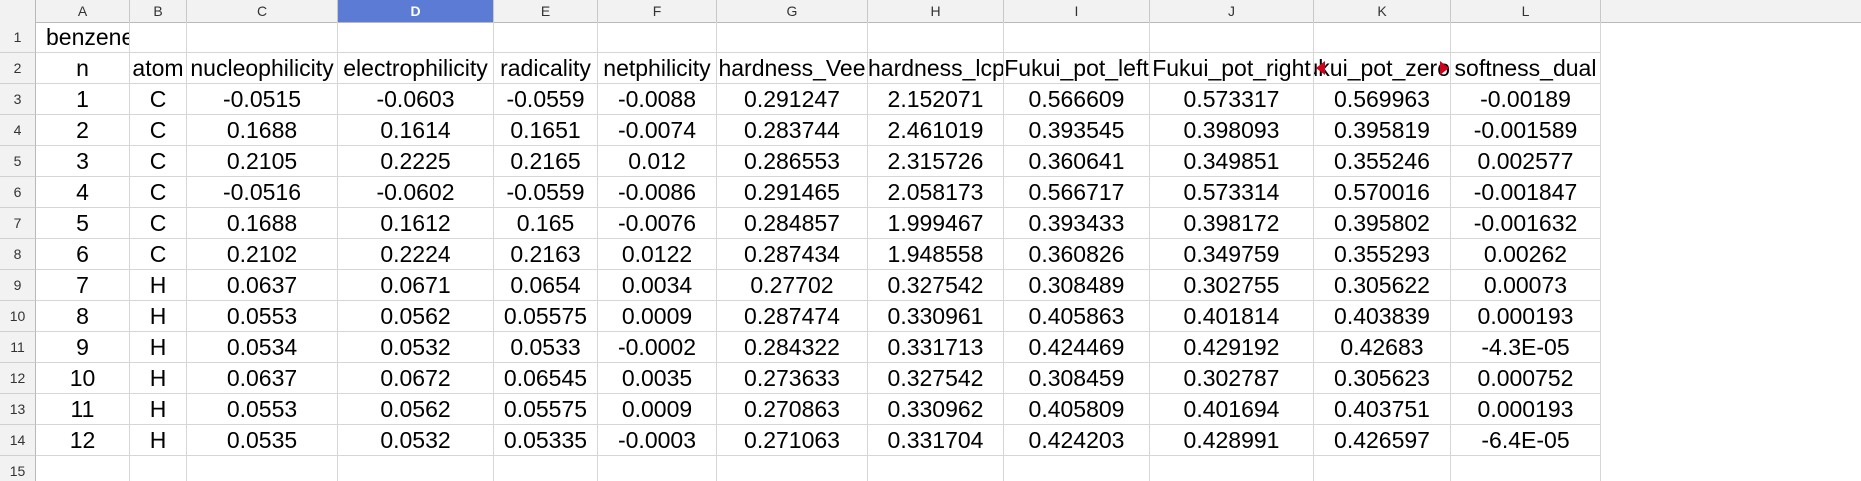 The width and height of the screenshot is (1861, 481). What do you see at coordinates (416, 468) in the screenshot?
I see `cell-d15` at bounding box center [416, 468].